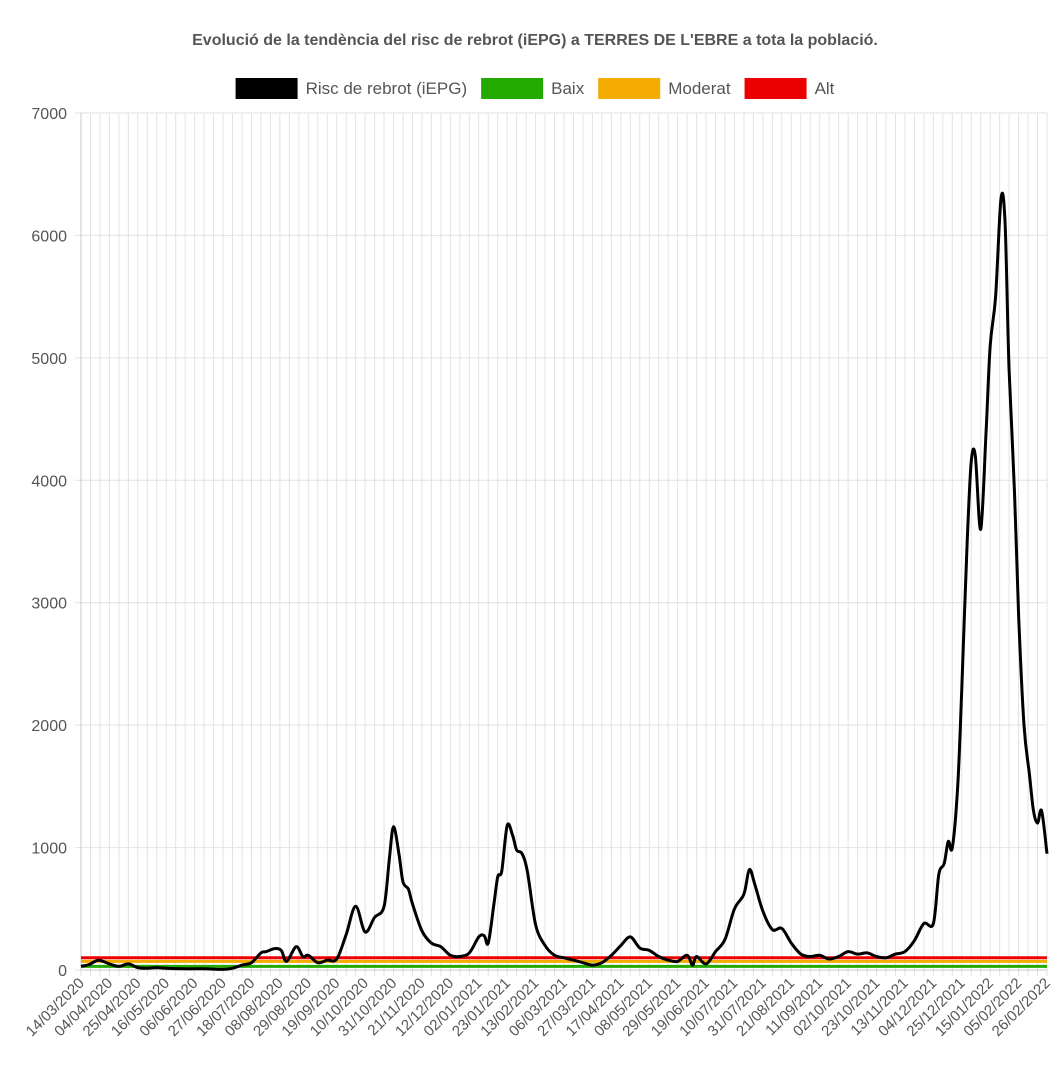 This screenshot has height=1074, width=1060. Describe the element at coordinates (49, 543) in the screenshot. I see `y-axis: 0 1000 2000 3000 4000 5000 6000 7000` at that location.